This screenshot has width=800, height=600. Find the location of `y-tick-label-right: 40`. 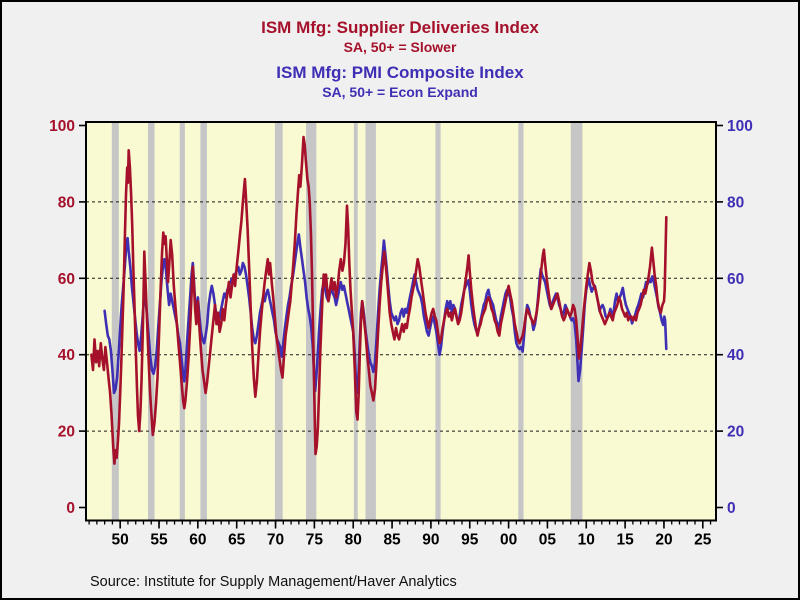

y-tick-label-right: 40 is located at coordinates (735, 355).